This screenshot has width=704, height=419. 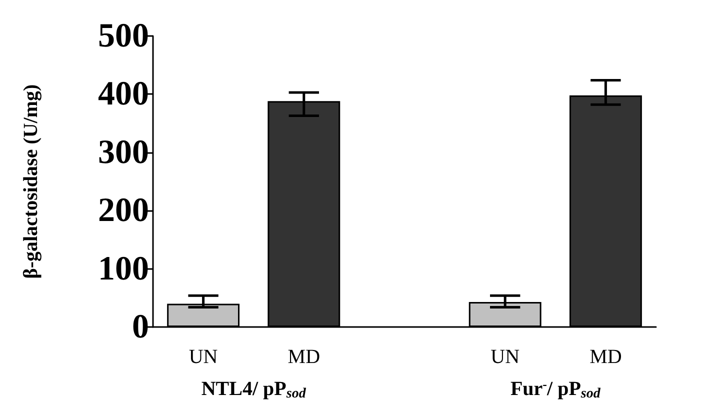 What do you see at coordinates (123, 94) in the screenshot?
I see `y-tick-label: 400` at bounding box center [123, 94].